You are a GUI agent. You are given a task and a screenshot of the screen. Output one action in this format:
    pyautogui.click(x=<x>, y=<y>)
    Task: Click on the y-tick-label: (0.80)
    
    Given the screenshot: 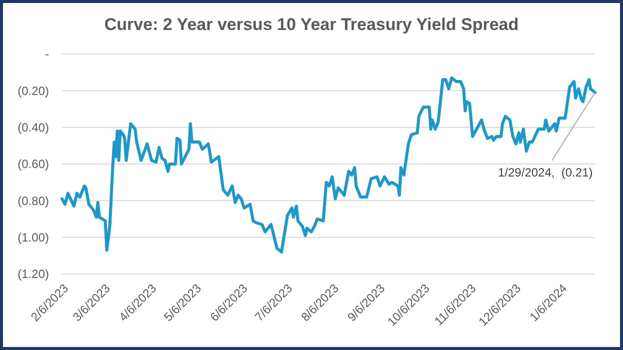 What is the action you would take?
    pyautogui.click(x=33, y=201)
    